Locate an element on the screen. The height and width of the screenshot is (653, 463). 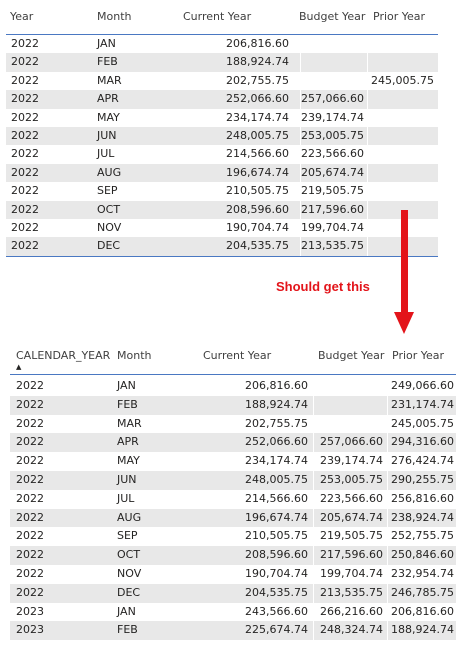
cell-month: JUL is located at coordinates (106, 154).